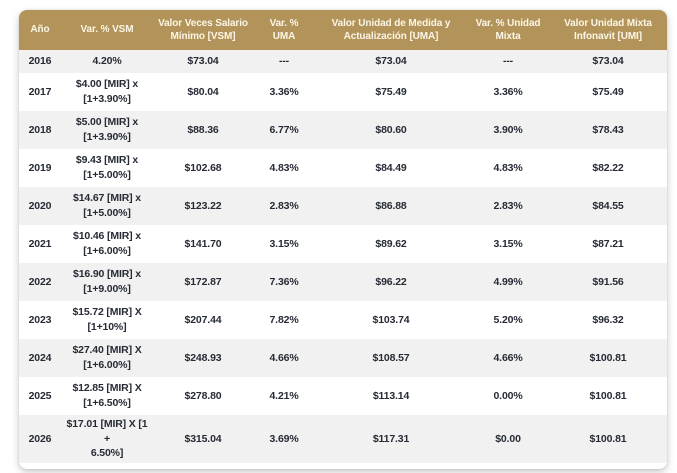  What do you see at coordinates (608, 281) in the screenshot?
I see `value-cell: $91.56` at bounding box center [608, 281].